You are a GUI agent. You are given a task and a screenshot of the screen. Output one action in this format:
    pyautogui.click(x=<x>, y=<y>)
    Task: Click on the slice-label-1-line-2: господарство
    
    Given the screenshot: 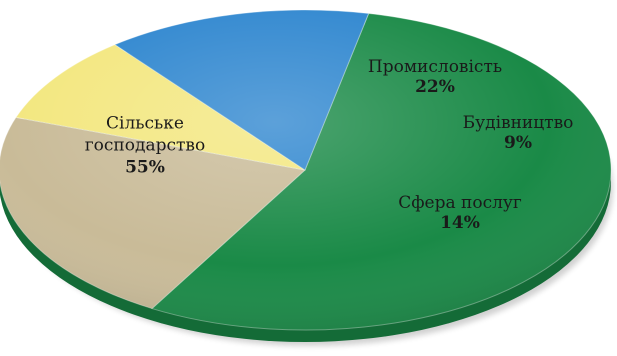 What is the action you would take?
    pyautogui.click(x=145, y=146)
    